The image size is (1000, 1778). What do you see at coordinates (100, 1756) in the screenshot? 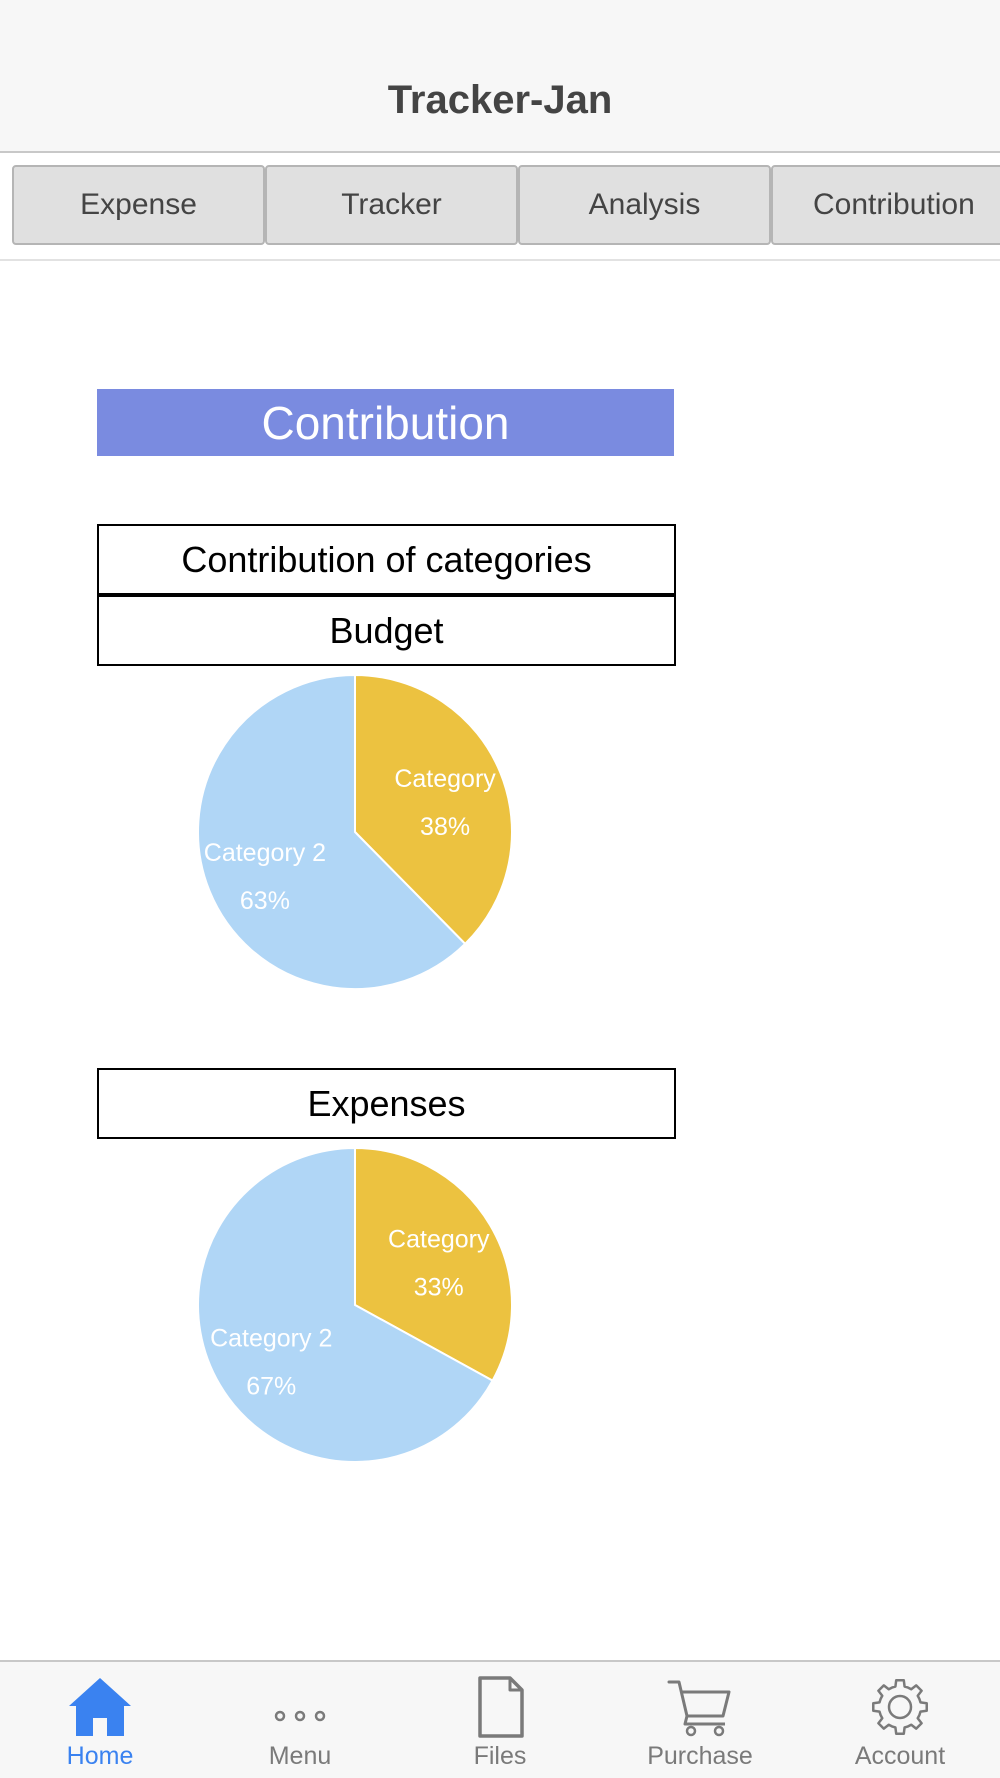
I see `nav-home-label: Home` at bounding box center [100, 1756].